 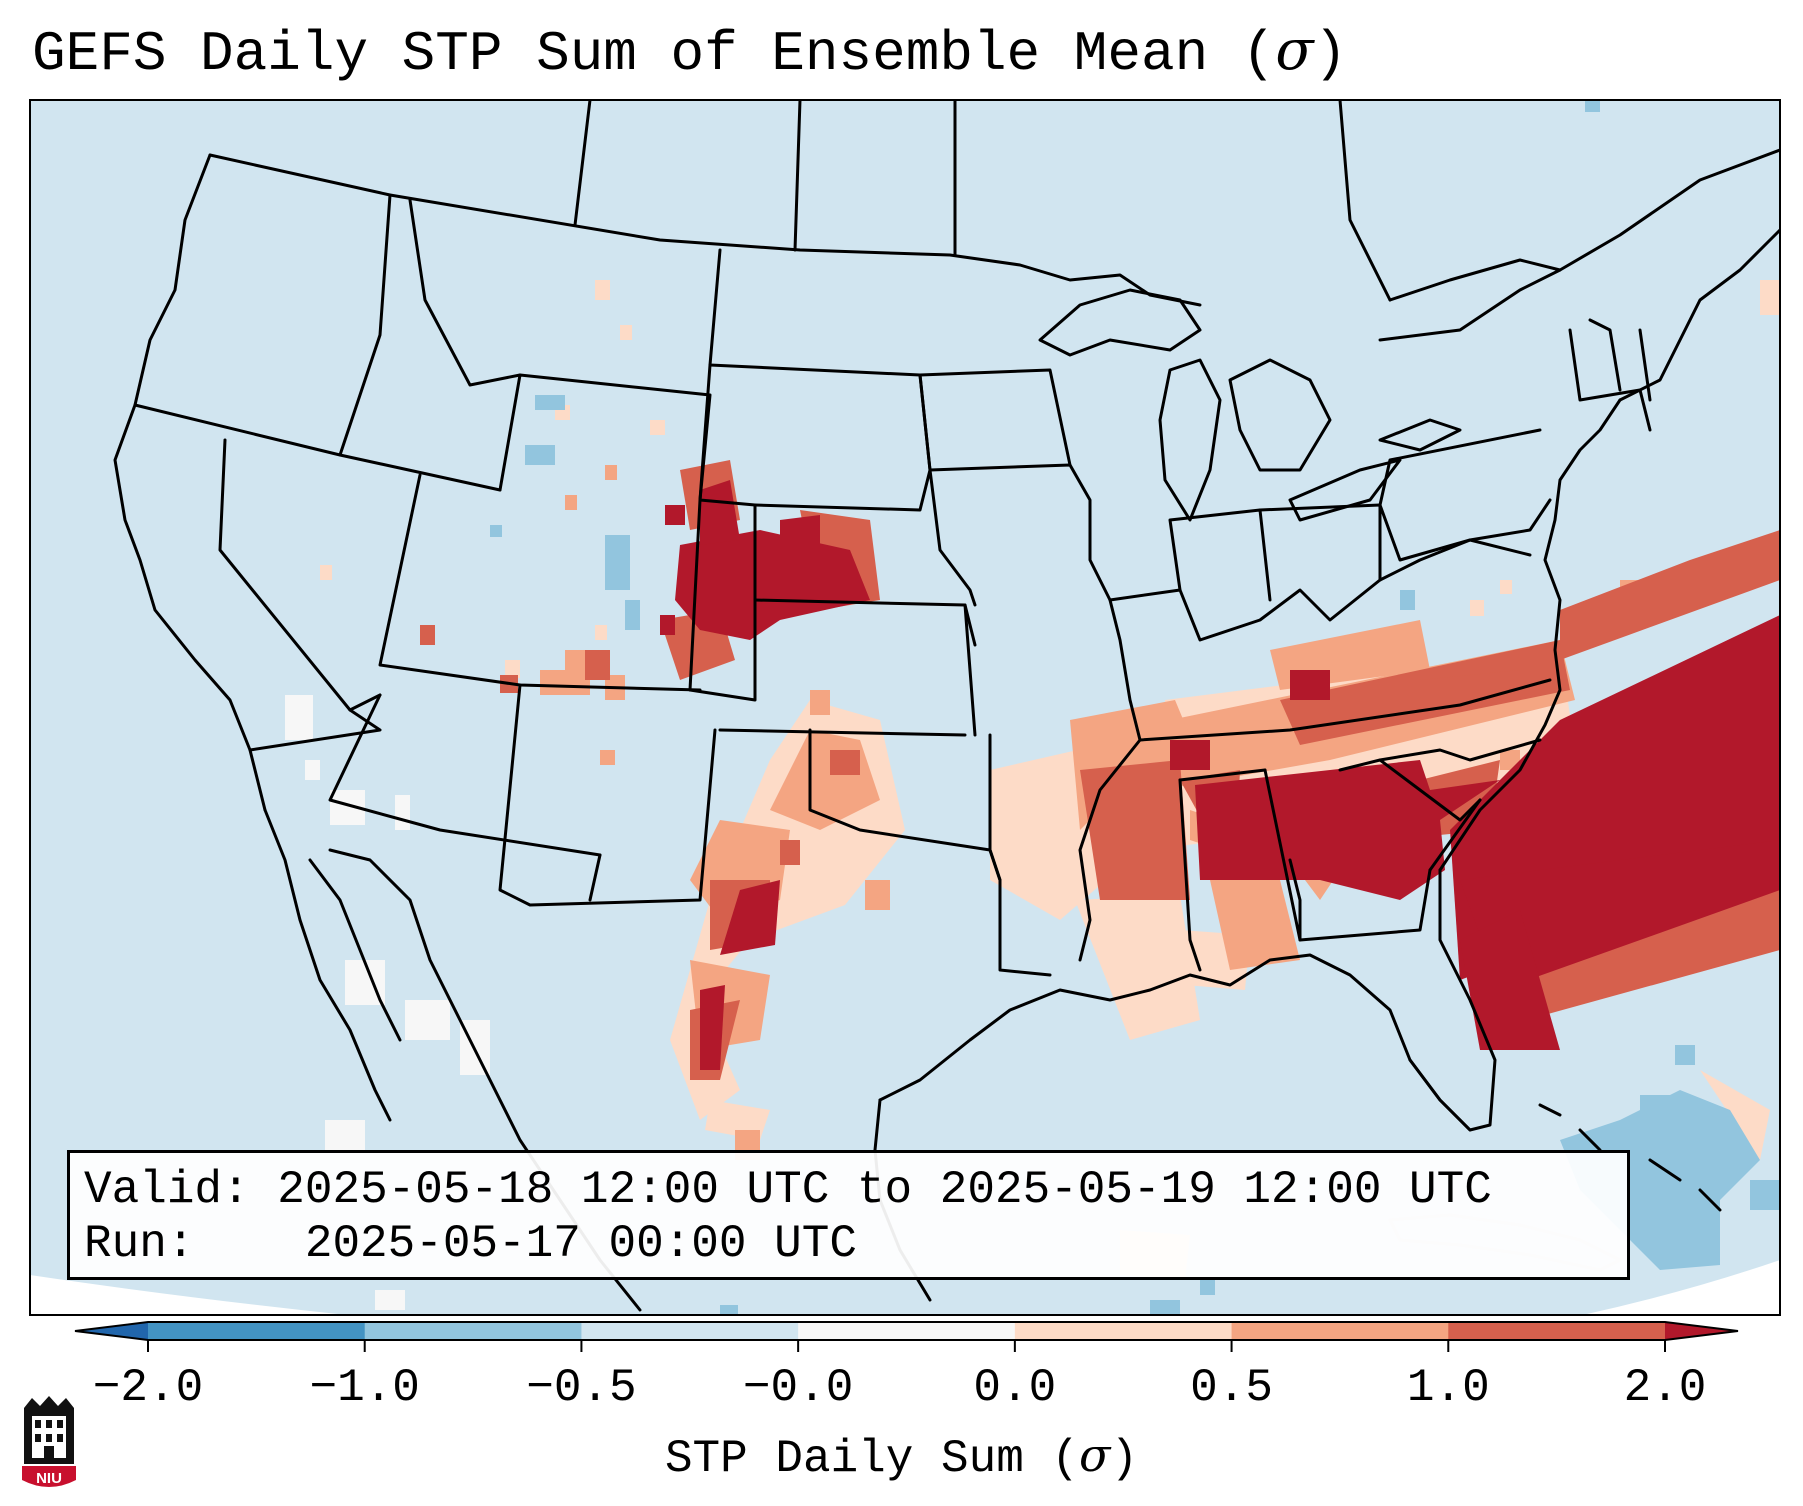 What do you see at coordinates (1095, 1455) in the screenshot?
I see `colorbar-label-sigma: σ` at bounding box center [1095, 1455].